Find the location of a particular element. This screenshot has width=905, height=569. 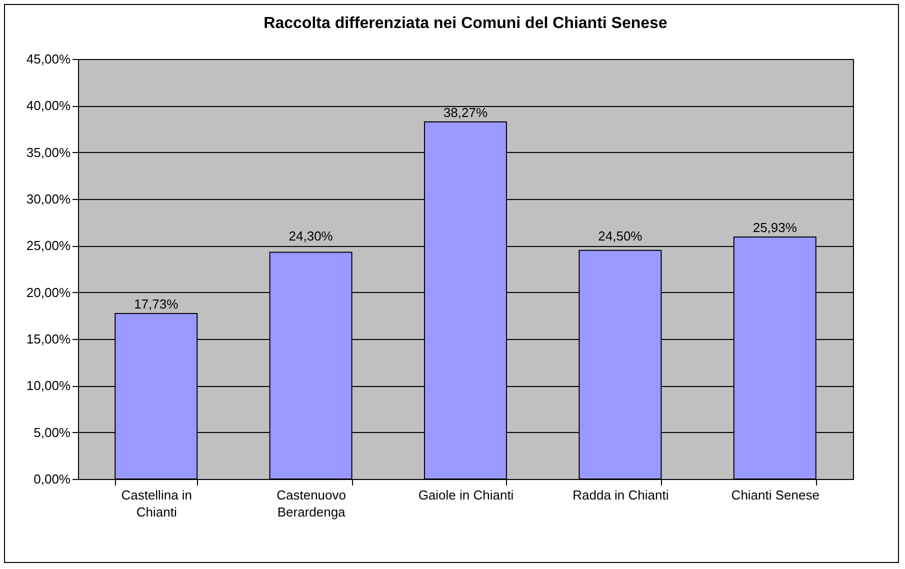

y-tick-label: 5,00% is located at coordinates (52, 432).